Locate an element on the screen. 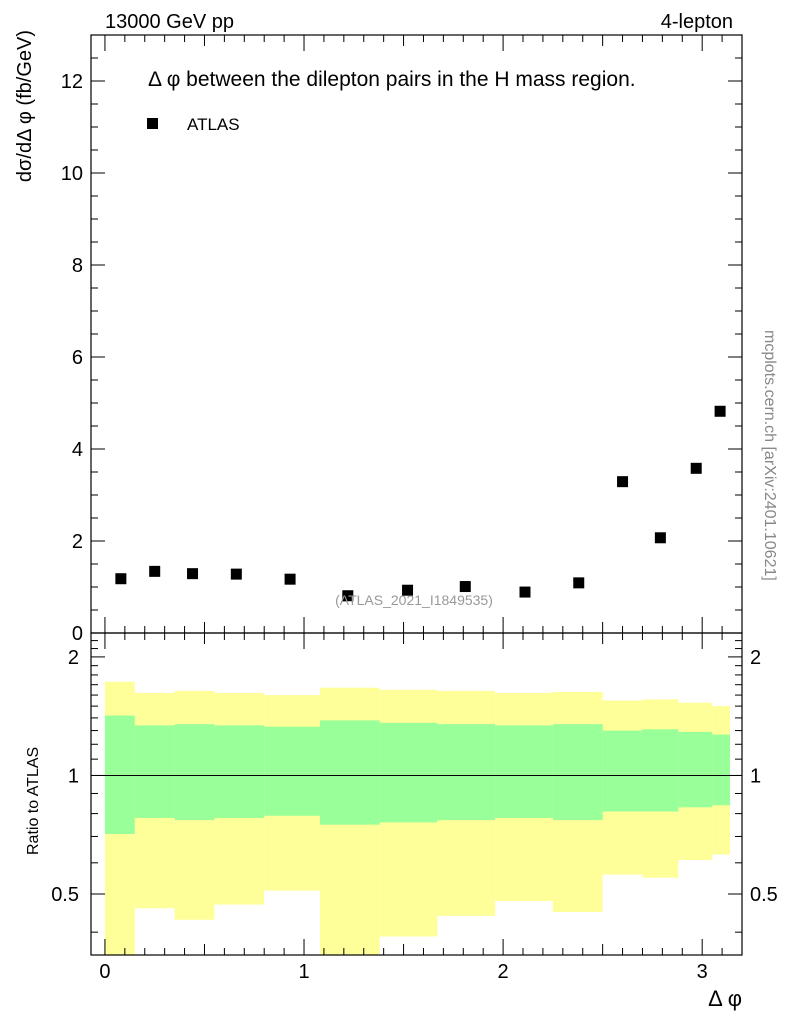 This screenshot has height=1024, width=786. main-y-tick-label: 10 is located at coordinates (72, 174).